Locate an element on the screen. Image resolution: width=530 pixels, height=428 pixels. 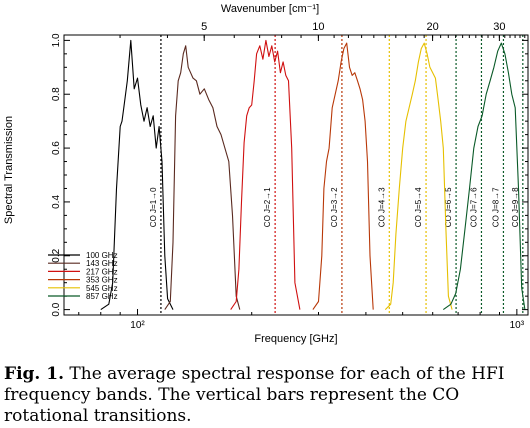
legend-label-1: 100 GHz is located at coordinates (102, 255).